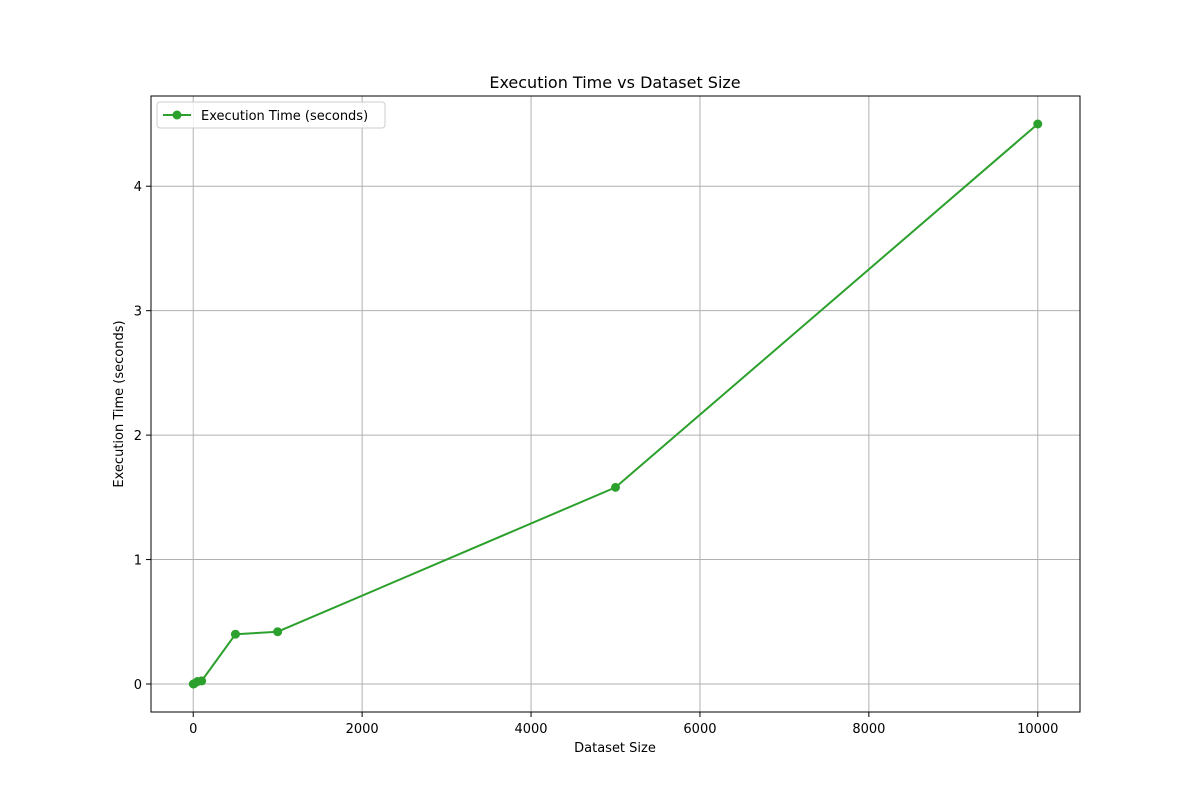 The width and height of the screenshot is (1200, 804). I want to click on y-tick-label: 3, so click(138, 312).